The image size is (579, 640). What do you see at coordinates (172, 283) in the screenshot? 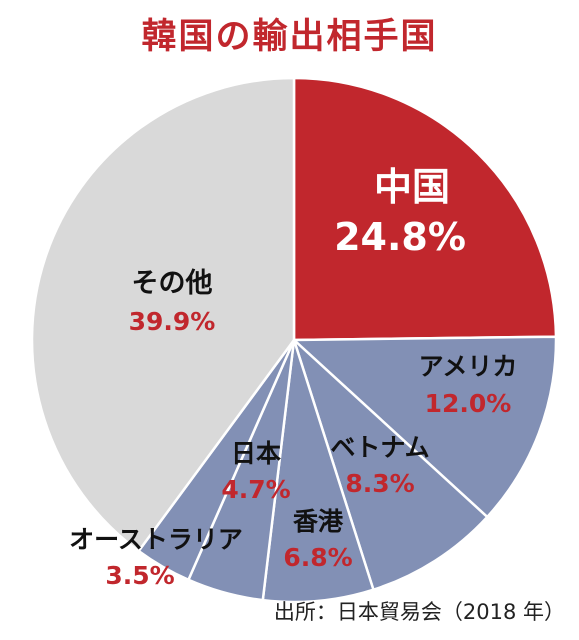
I see `slice-label-7: その他` at bounding box center [172, 283].